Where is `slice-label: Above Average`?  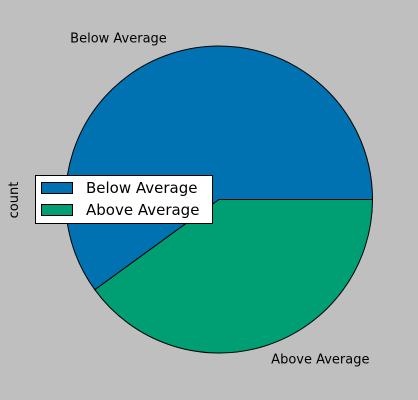 slice-label: Above Average is located at coordinates (320, 360).